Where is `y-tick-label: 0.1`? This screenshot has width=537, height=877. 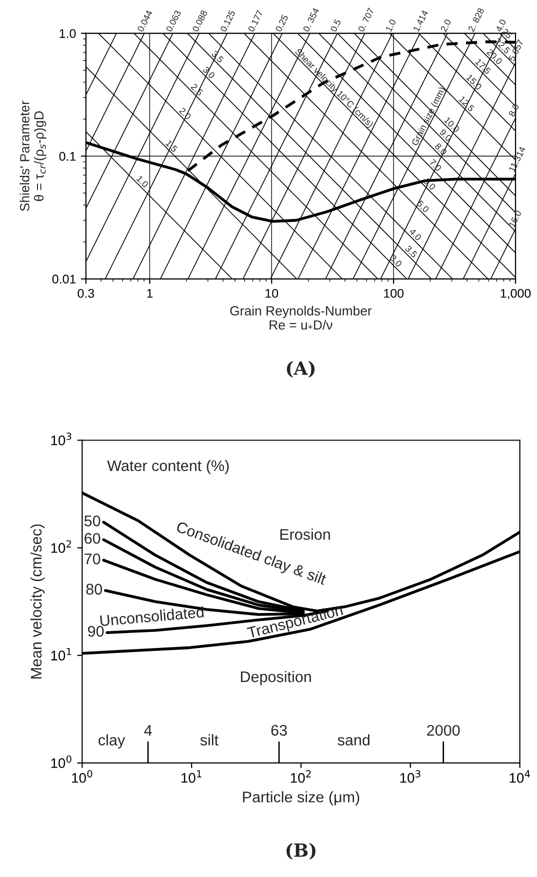 y-tick-label: 0.1 is located at coordinates (67, 156).